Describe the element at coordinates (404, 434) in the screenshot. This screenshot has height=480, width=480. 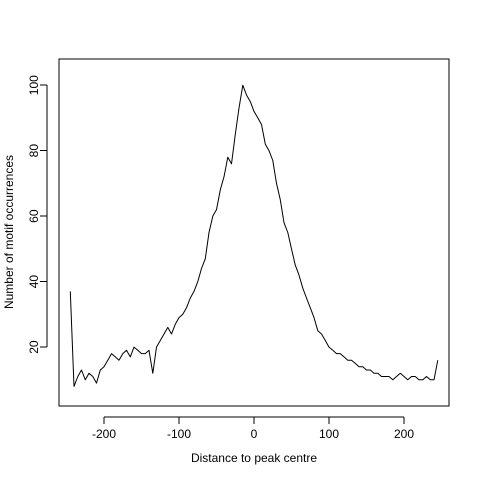
I see `x-tick-label: 200` at that location.